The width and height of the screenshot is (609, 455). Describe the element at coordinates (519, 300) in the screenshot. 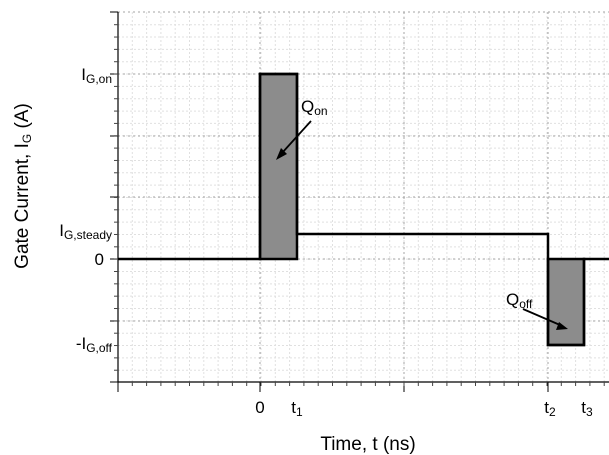

I see `q-off-label: Qoff` at that location.